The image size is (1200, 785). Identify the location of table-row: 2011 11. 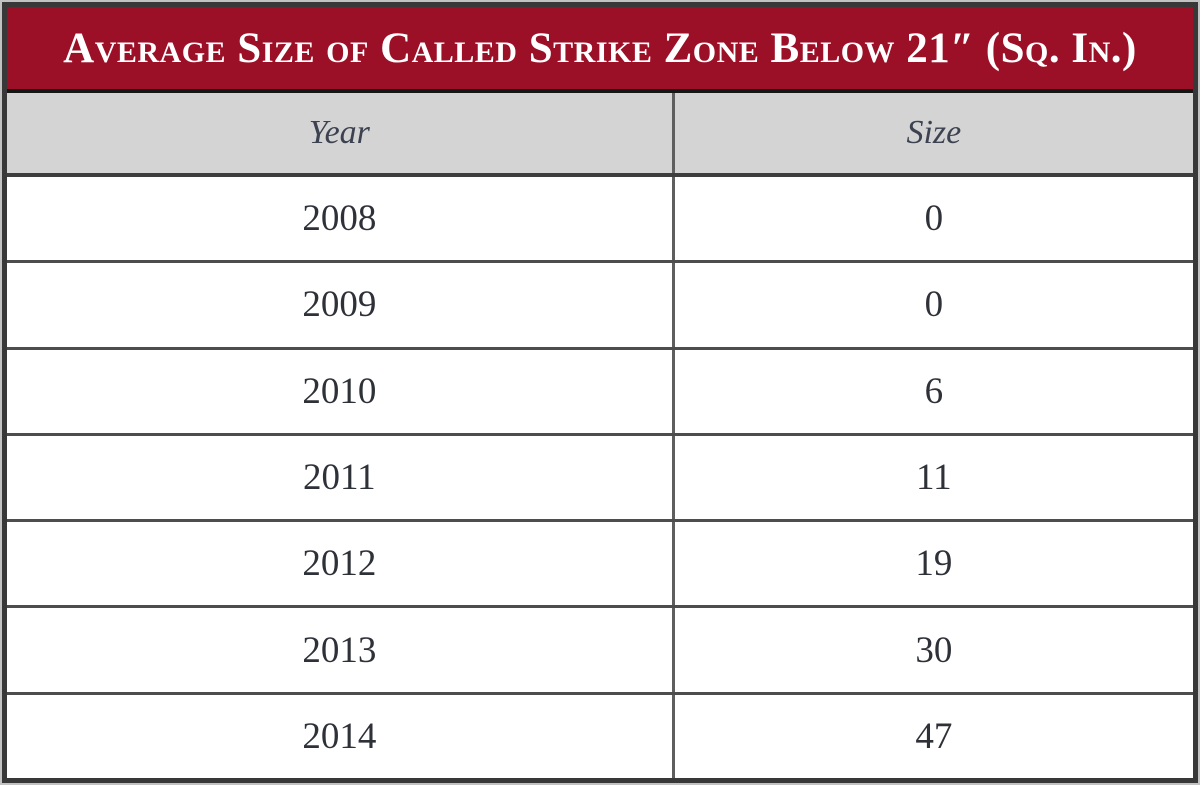
(600, 479).